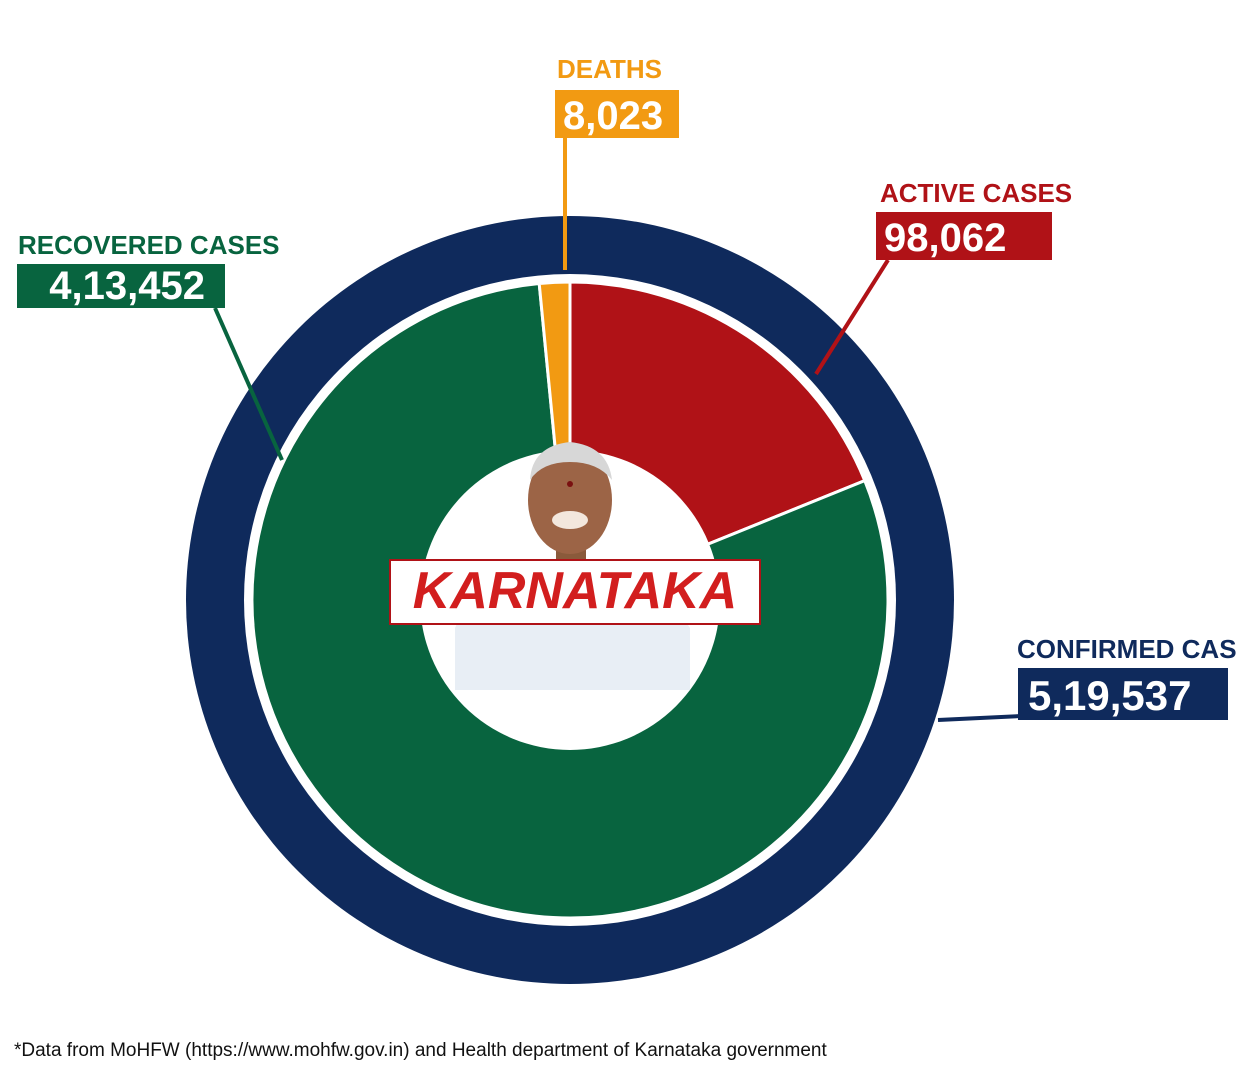 This screenshot has width=1237, height=1080. I want to click on label-recovered-cases: RECOVERED CASES, so click(149, 245).